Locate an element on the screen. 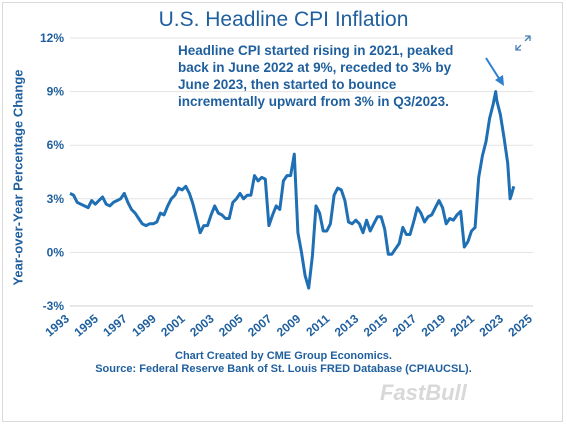 Image resolution: width=567 pixels, height=426 pixels. watermark-logo: FastBull is located at coordinates (423, 392).